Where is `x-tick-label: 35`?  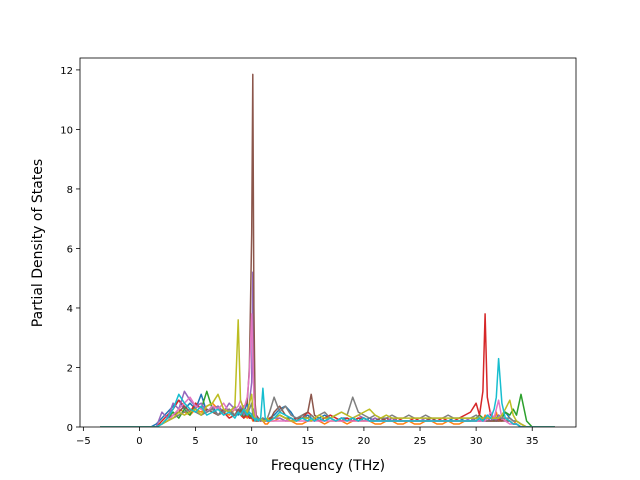 x-tick-label: 35 is located at coordinates (532, 441).